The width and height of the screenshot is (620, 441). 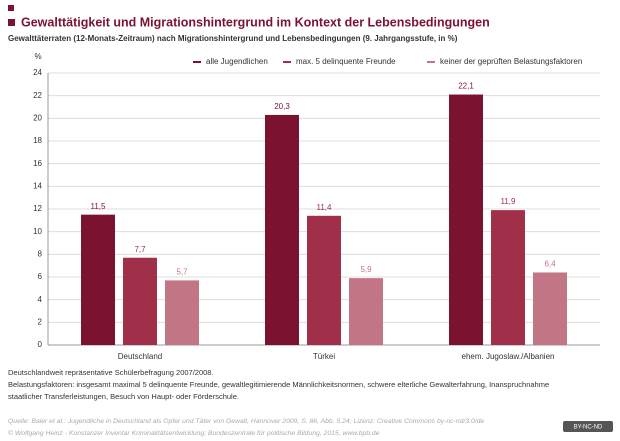 What do you see at coordinates (37, 208) in the screenshot?
I see `y-tick-label: 12` at bounding box center [37, 208].